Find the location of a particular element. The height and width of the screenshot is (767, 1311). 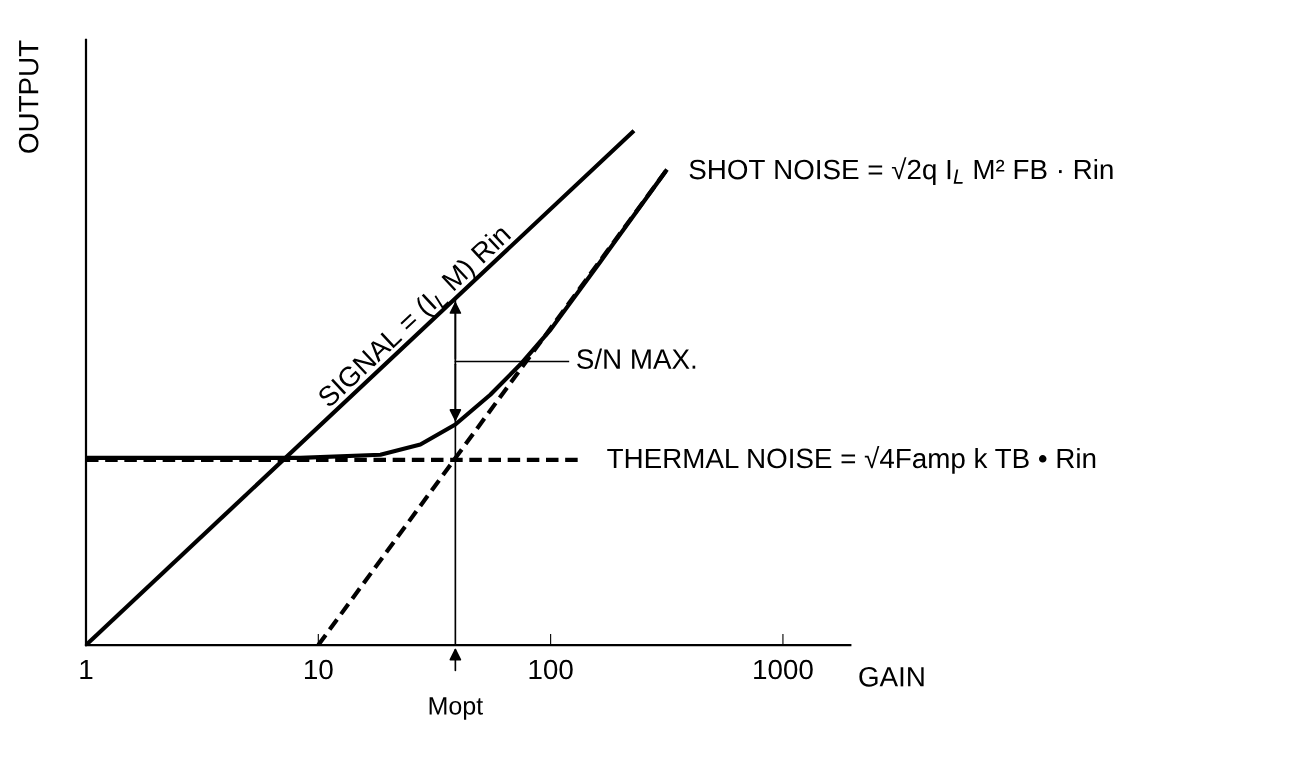

x-tick-label: 1 is located at coordinates (86, 669).